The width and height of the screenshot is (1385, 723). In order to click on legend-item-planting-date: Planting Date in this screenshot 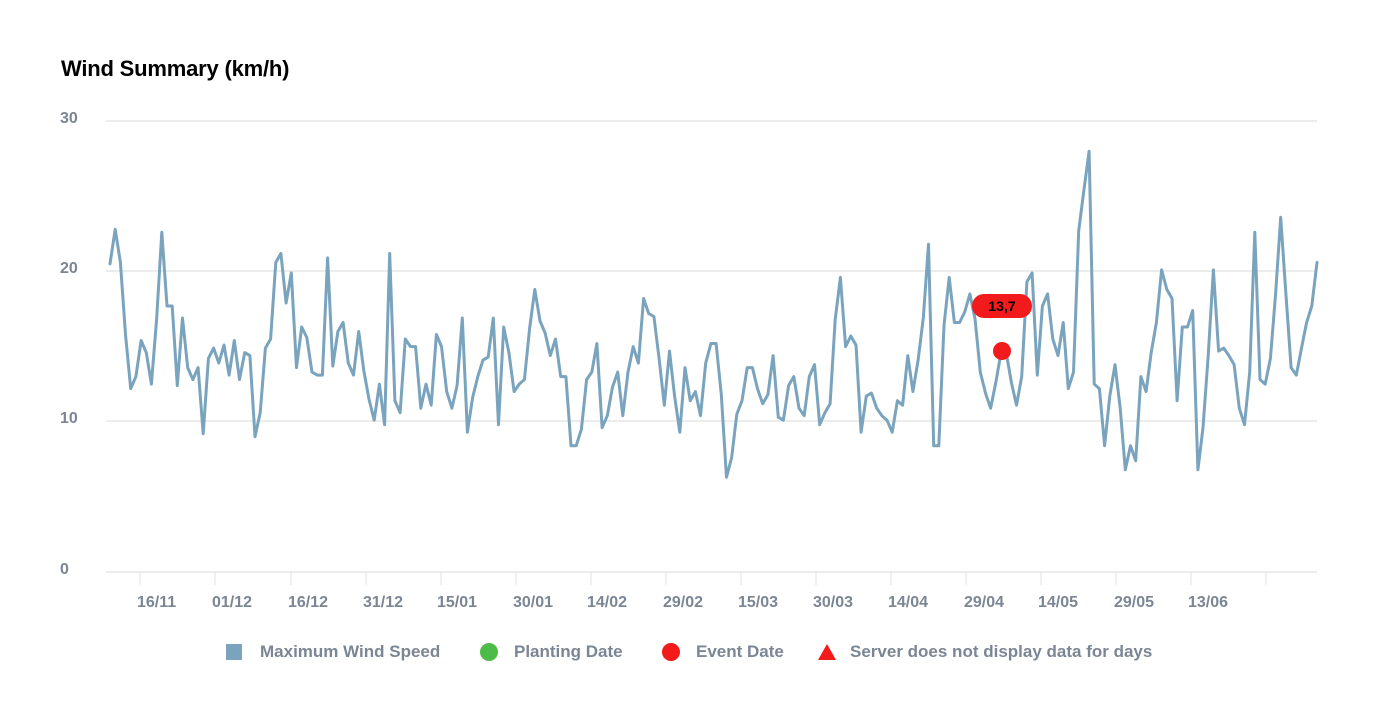, I will do `click(551, 652)`.